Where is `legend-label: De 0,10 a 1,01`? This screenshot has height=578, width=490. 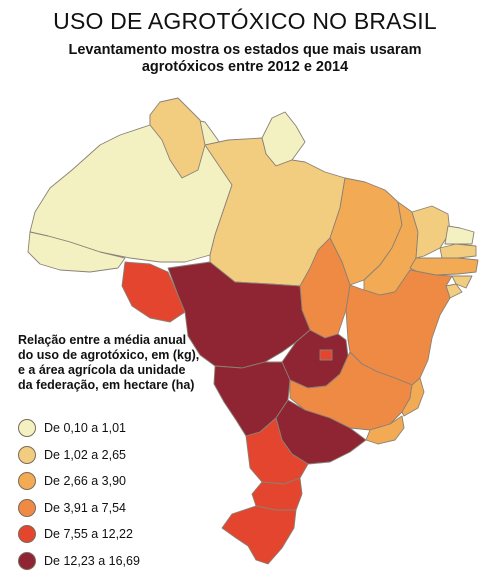 legend-label: De 0,10 a 1,01 is located at coordinates (85, 428).